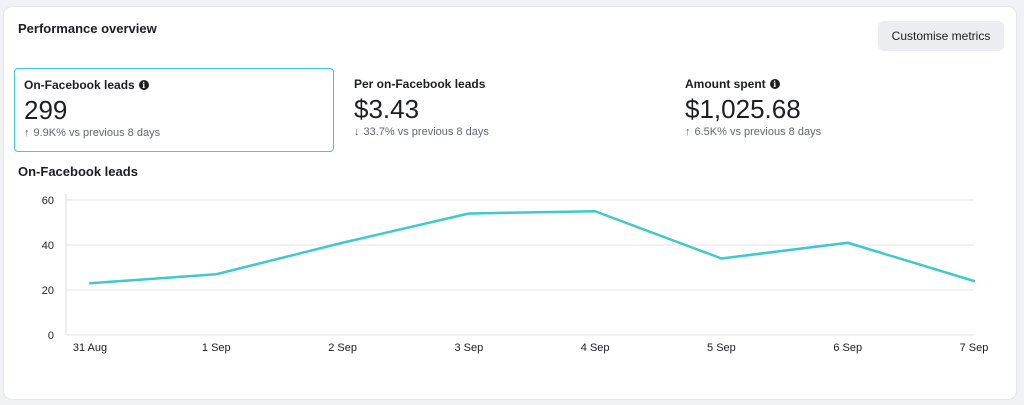 The height and width of the screenshot is (405, 1024). I want to click on arrow-down-icon: ↓, so click(357, 132).